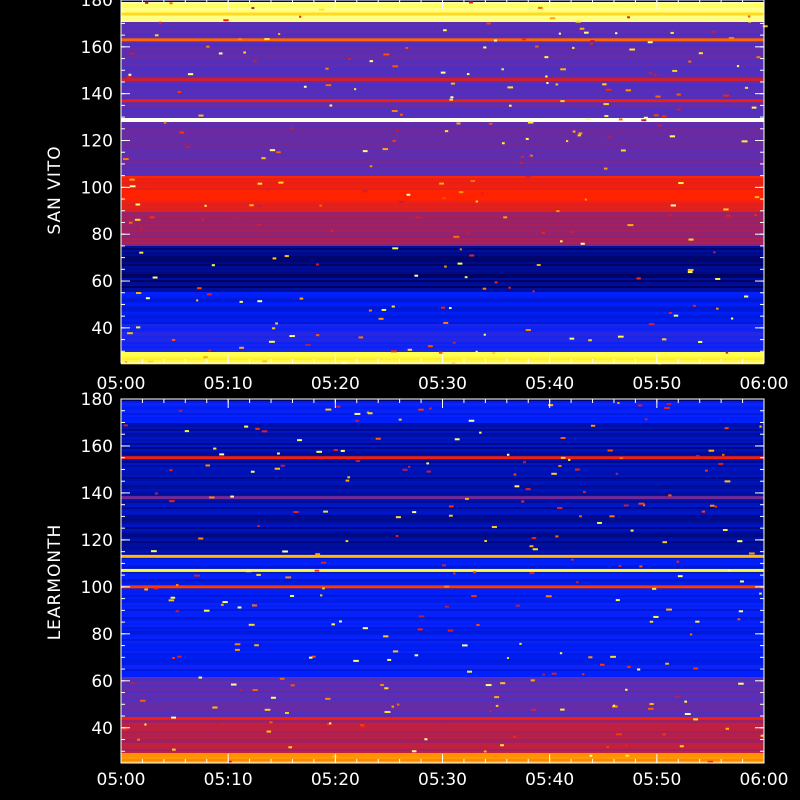 This screenshot has width=800, height=800. What do you see at coordinates (121, 780) in the screenshot?
I see `x-tick-label: 05:00` at bounding box center [121, 780].